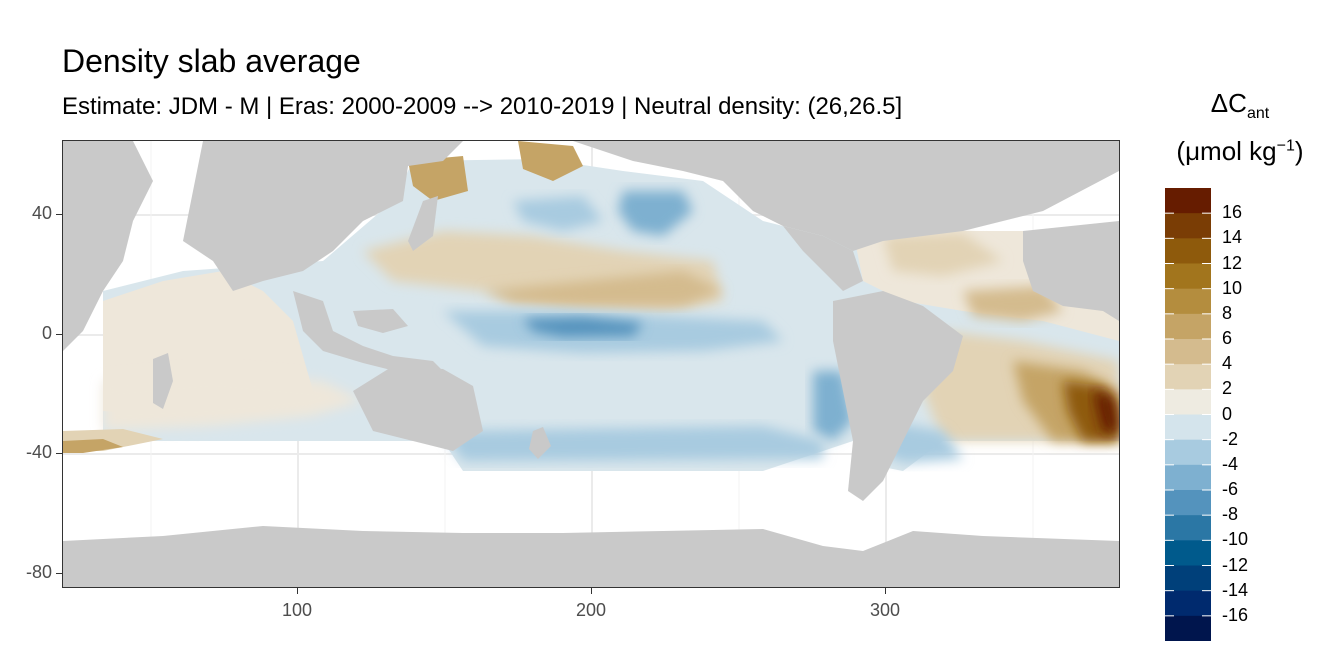 Image resolution: width=1344 pixels, height=672 pixels. Describe the element at coordinates (38, 572) in the screenshot. I see `y-tick-label: -80` at that location.